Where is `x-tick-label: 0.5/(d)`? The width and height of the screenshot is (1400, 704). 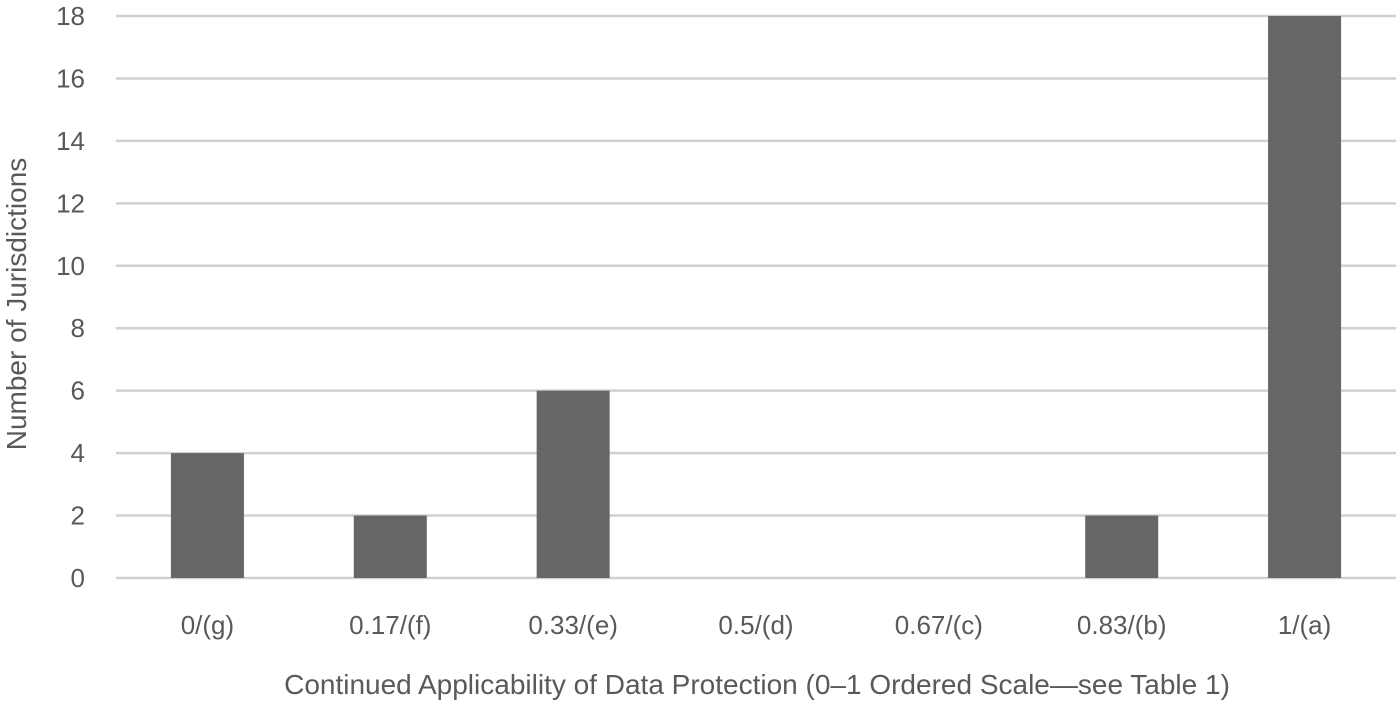 x-tick-label: 0.5/(d) is located at coordinates (755, 625).